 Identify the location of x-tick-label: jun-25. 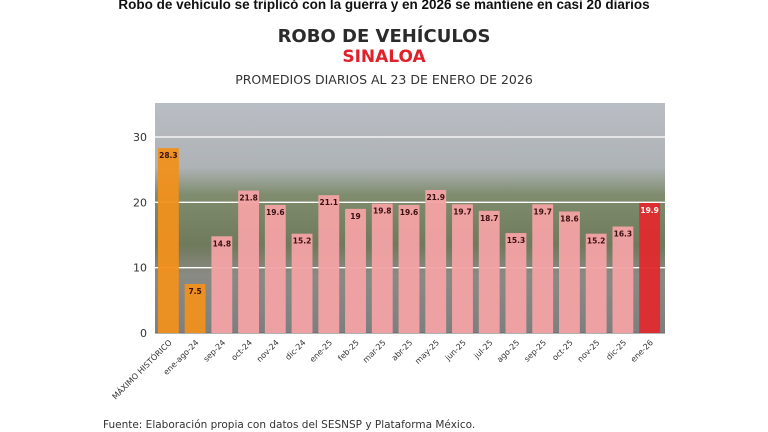
(455, 350).